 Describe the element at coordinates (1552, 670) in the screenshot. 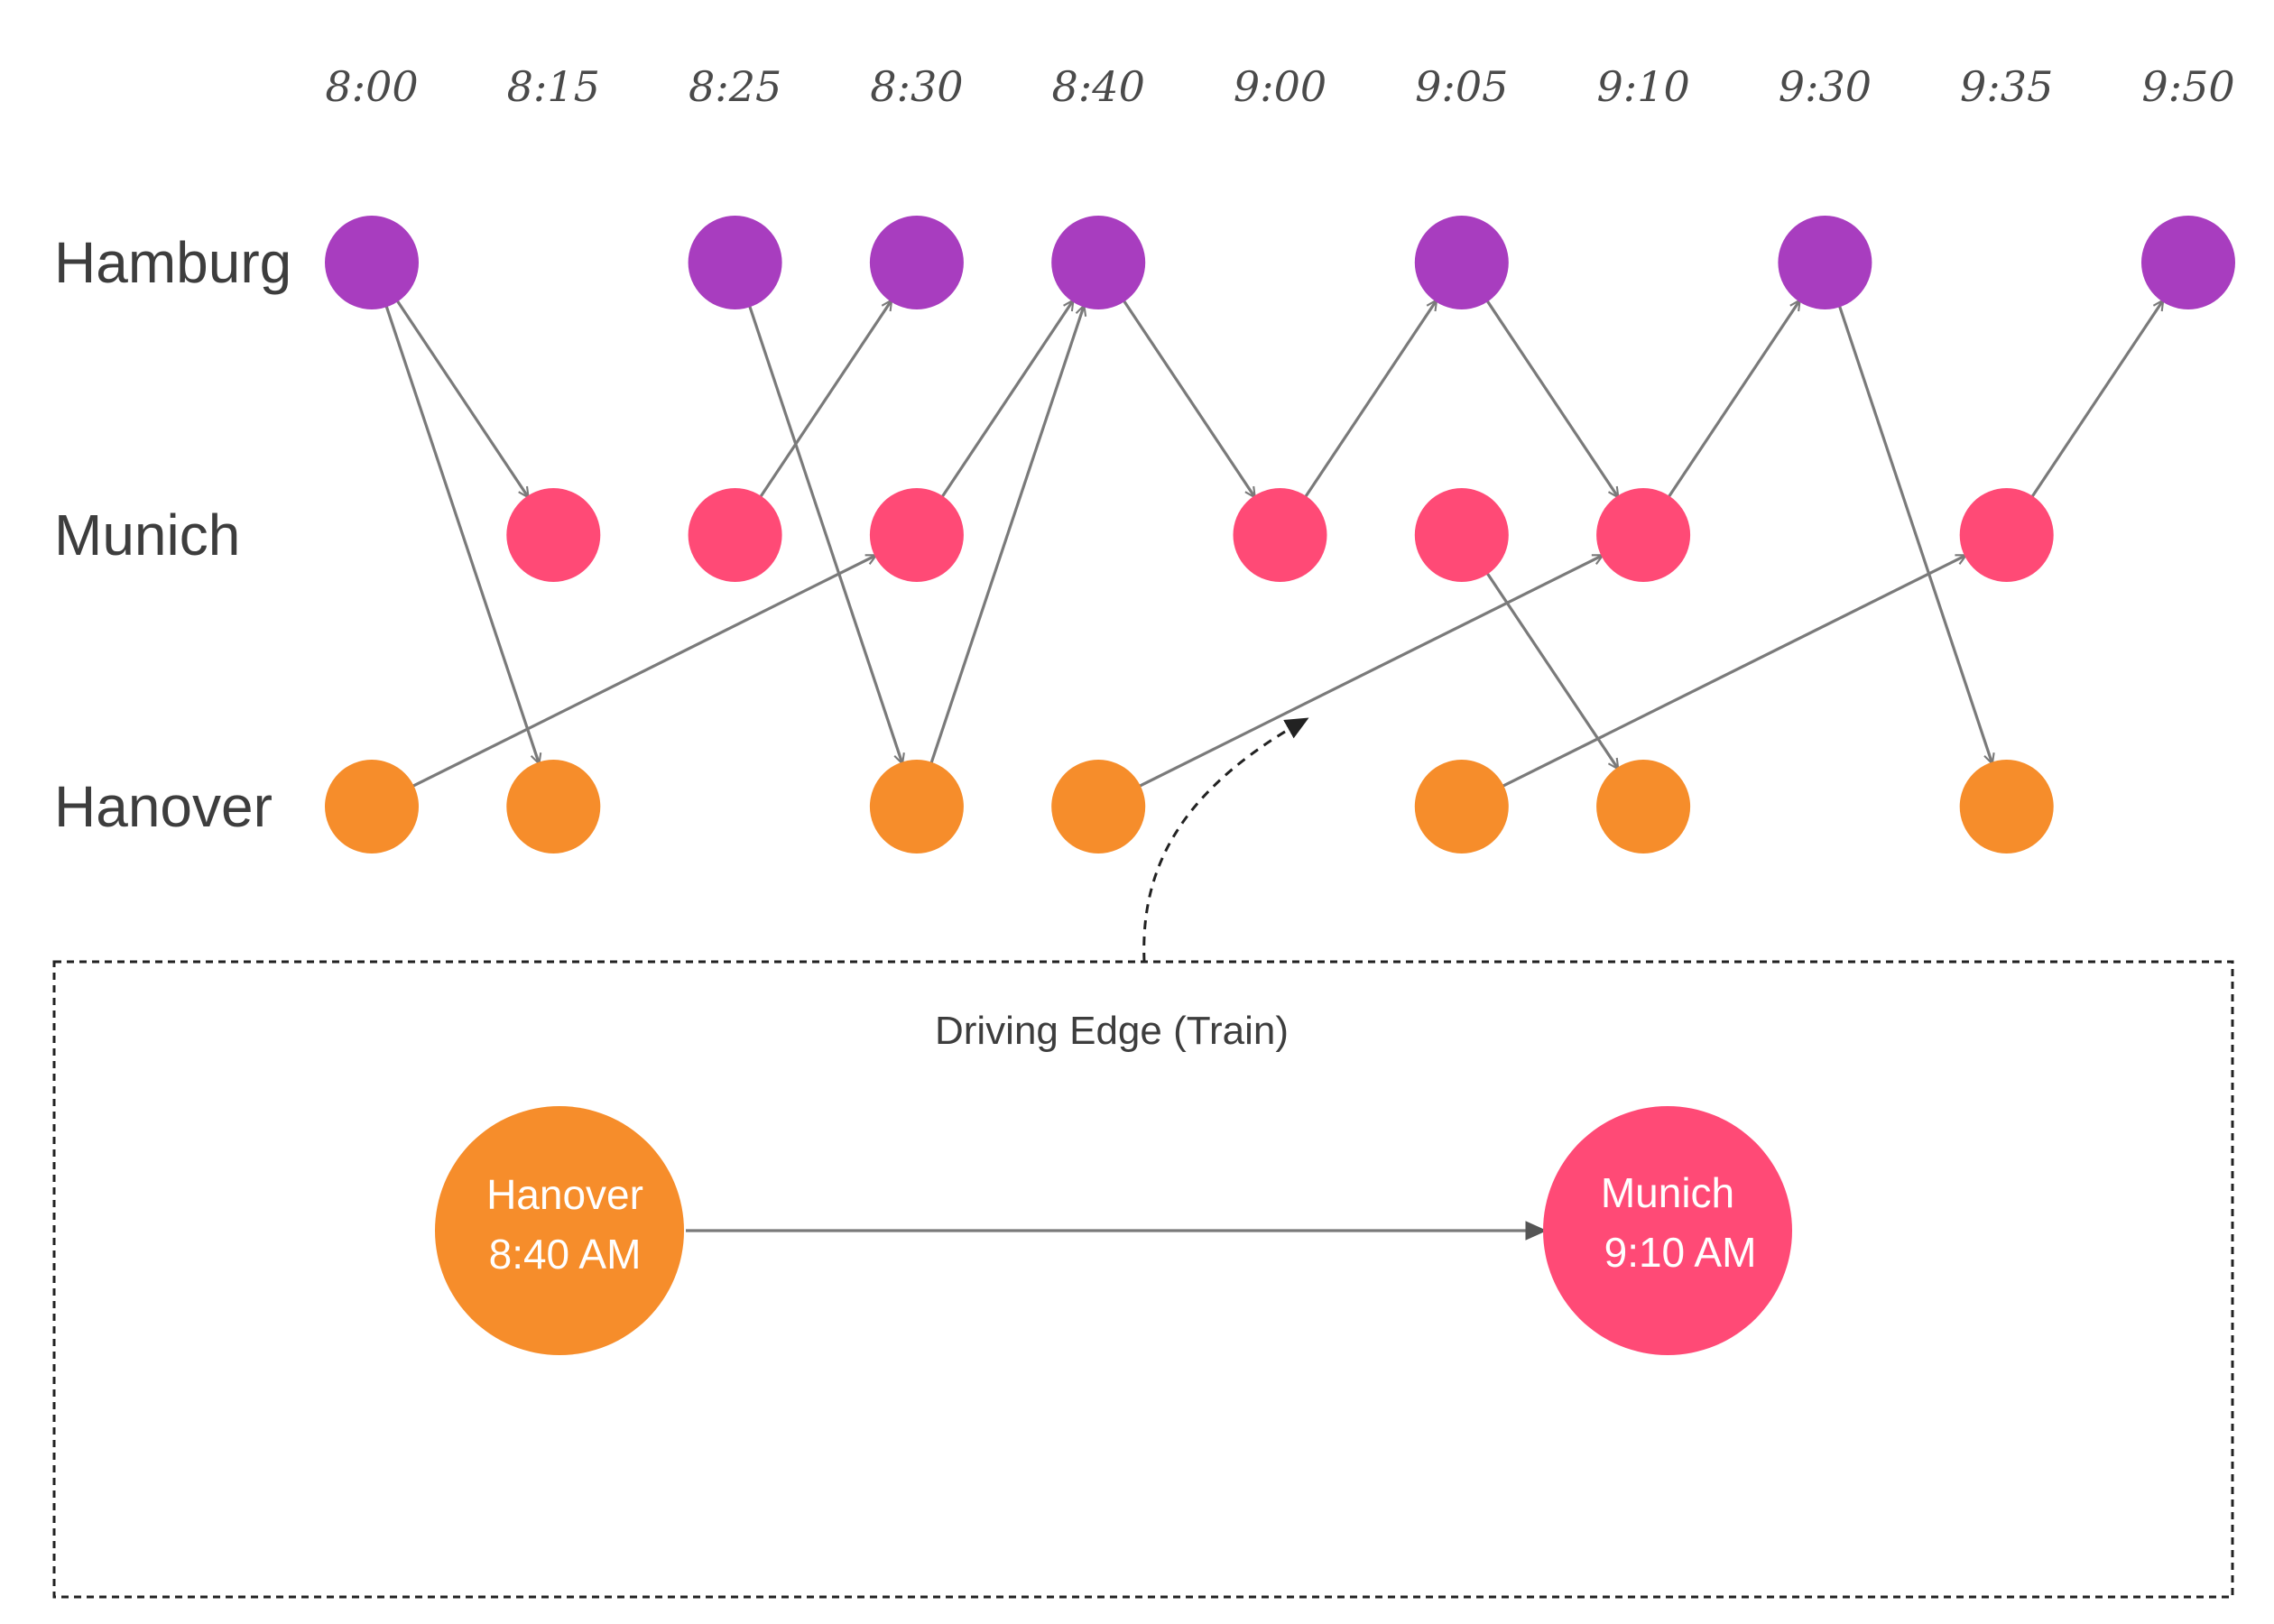

I see `edge-munich-9:05-to-hanover-9:10` at that location.